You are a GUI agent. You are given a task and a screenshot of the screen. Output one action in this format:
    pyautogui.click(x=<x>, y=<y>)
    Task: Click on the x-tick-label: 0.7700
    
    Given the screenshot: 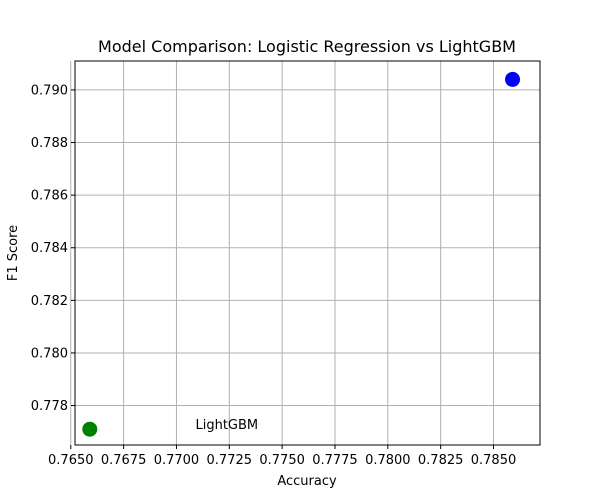 What is the action you would take?
    pyautogui.click(x=177, y=460)
    